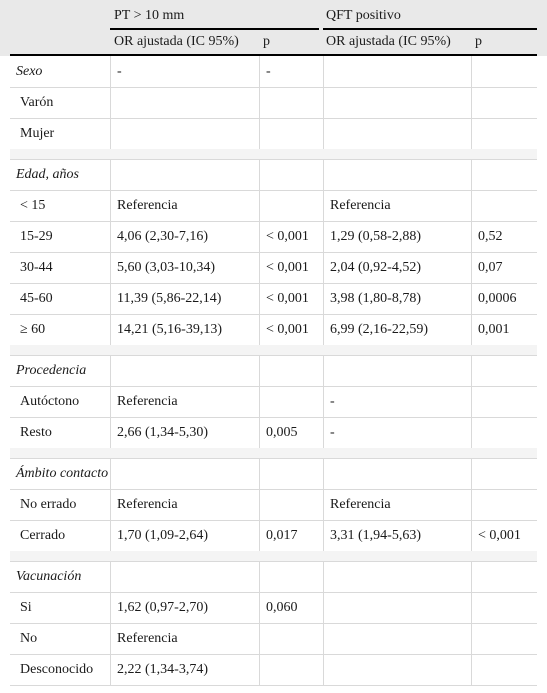 The image size is (547, 693). What do you see at coordinates (504, 267) in the screenshot?
I see `p-qft-cell: 0,07` at bounding box center [504, 267].